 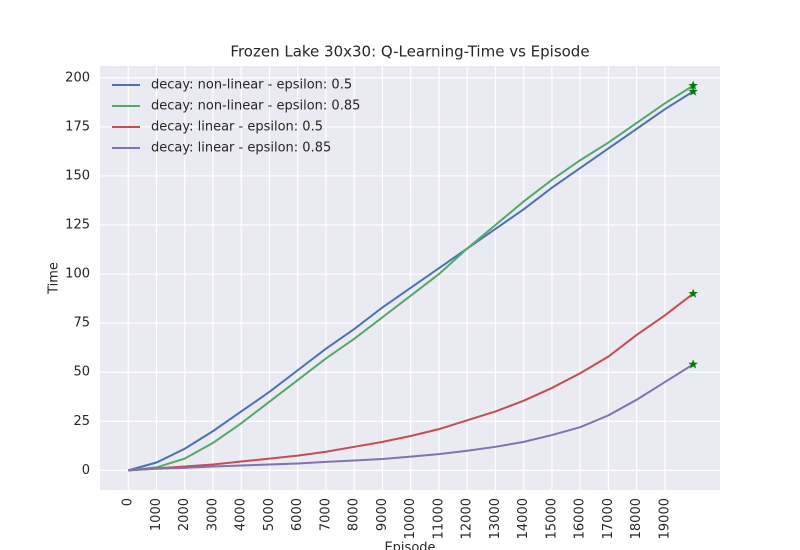 What do you see at coordinates (86, 470) in the screenshot?
I see `y-tick-label: 0` at bounding box center [86, 470].